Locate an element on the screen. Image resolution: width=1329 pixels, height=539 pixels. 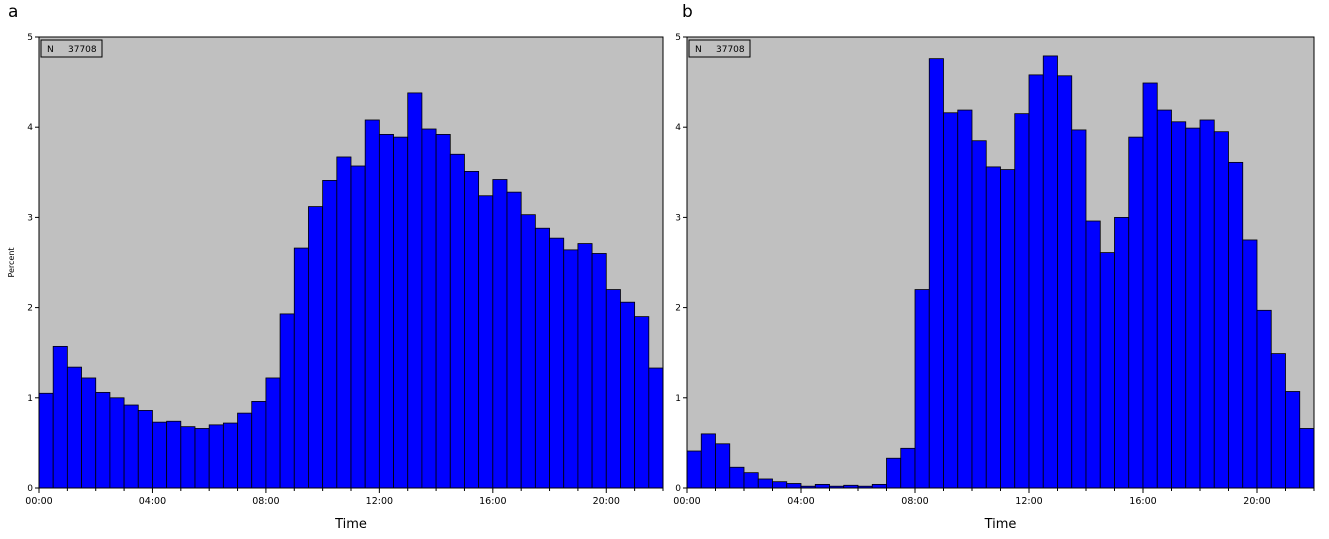
panel-label-a: a is located at coordinates (13, 12).